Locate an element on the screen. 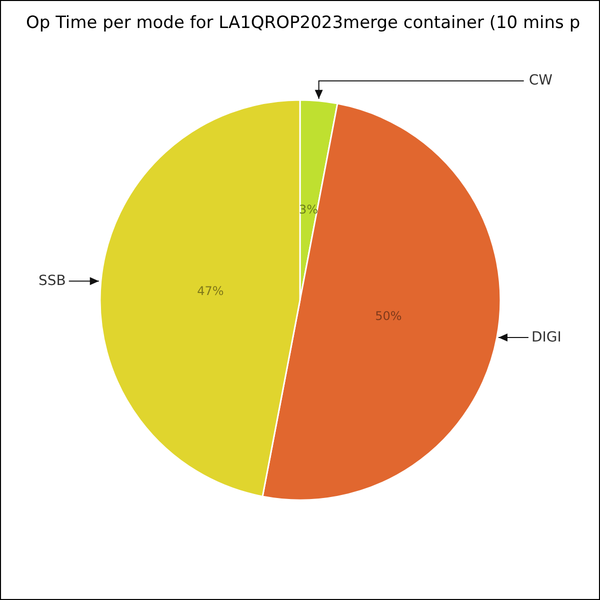 Image resolution: width=600 pixels, height=600 pixels. data-label: 47% is located at coordinates (210, 291).